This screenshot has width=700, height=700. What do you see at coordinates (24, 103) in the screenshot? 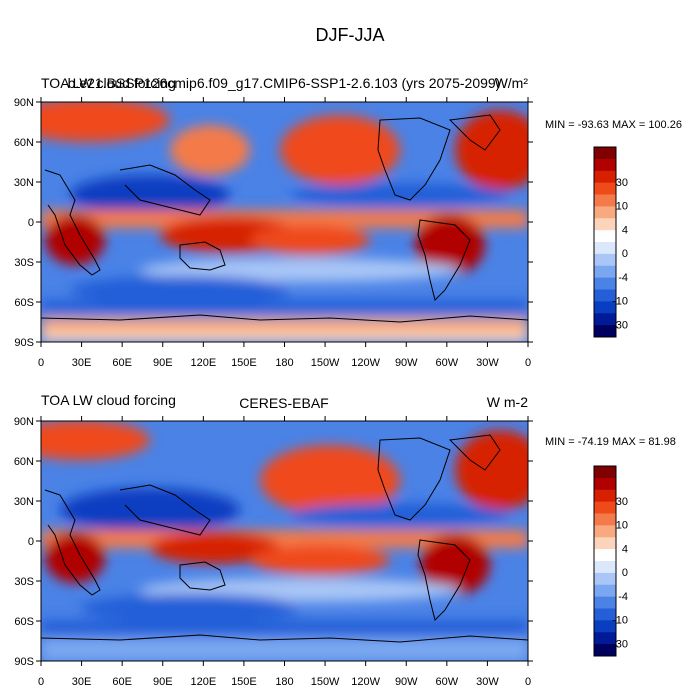
I see `y-tick-label: 90N` at bounding box center [24, 103].